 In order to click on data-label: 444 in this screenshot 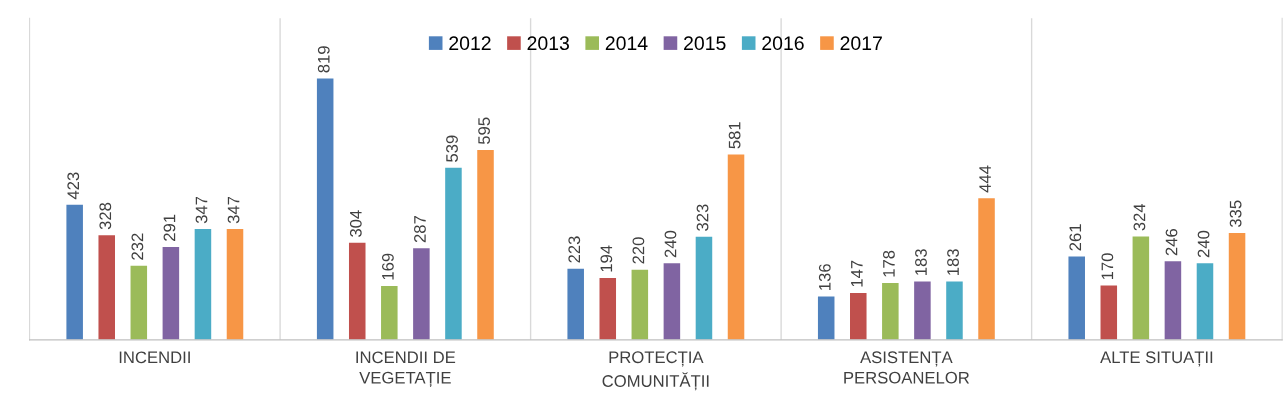, I will do `click(985, 179)`.